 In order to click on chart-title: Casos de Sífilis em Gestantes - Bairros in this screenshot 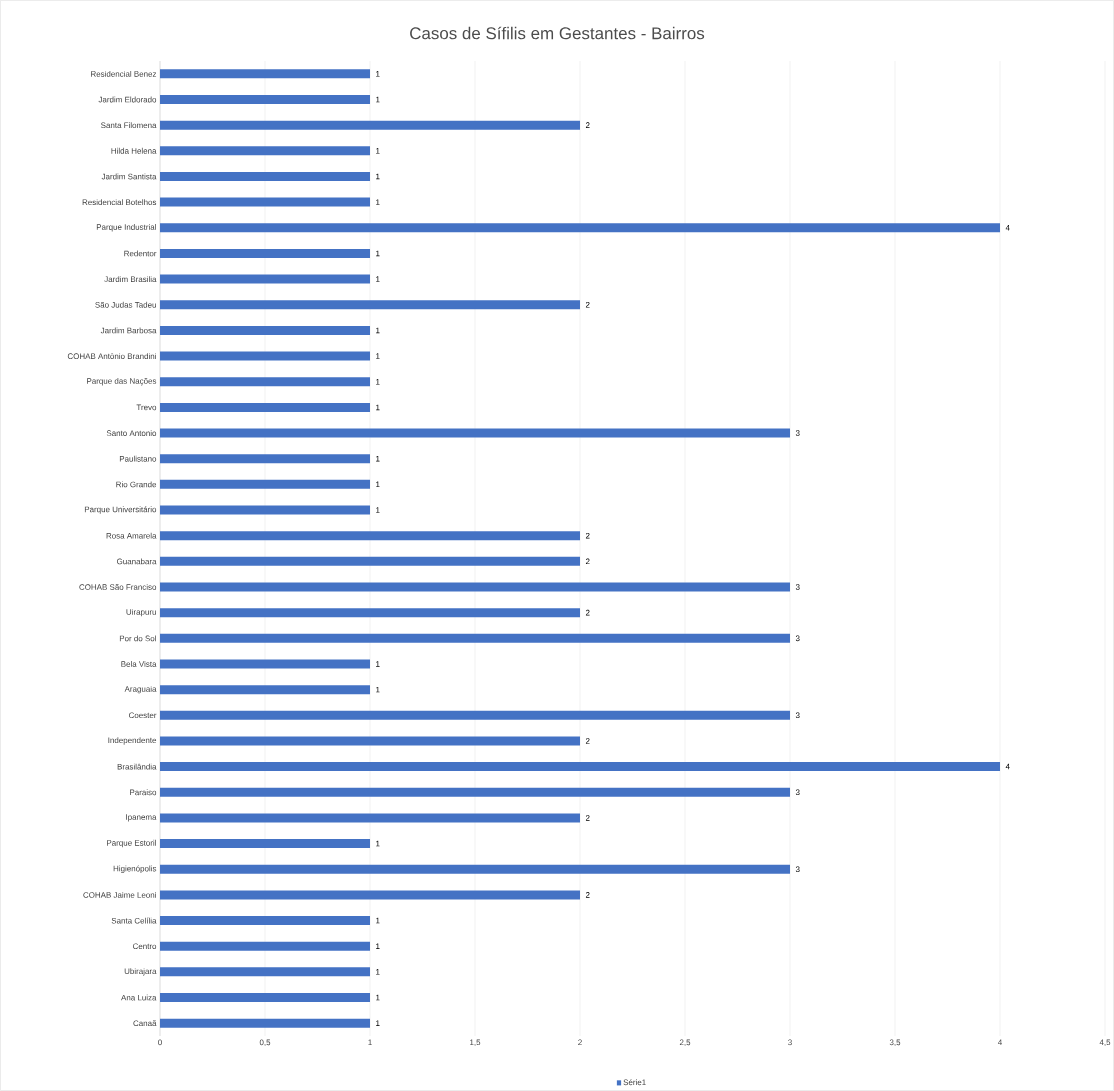, I will do `click(557, 33)`.